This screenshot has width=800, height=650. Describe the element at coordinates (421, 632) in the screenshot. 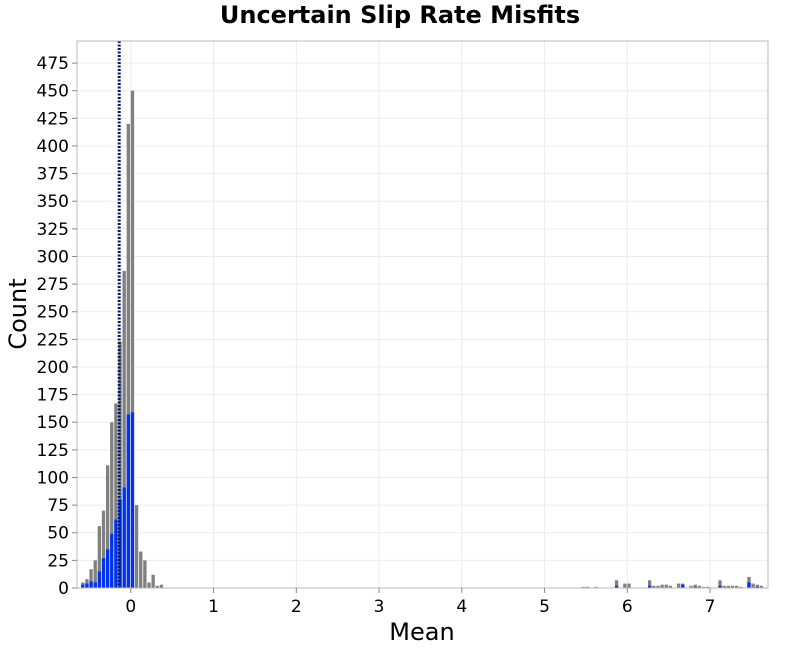

I see `x-axis-label: Mean` at that location.